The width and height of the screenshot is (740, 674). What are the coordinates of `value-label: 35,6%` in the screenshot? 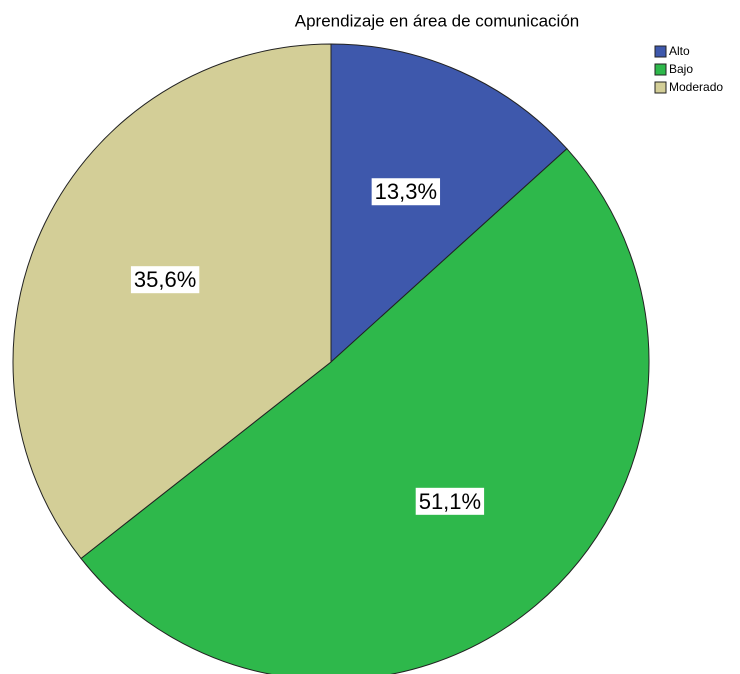 It's located at (165, 279).